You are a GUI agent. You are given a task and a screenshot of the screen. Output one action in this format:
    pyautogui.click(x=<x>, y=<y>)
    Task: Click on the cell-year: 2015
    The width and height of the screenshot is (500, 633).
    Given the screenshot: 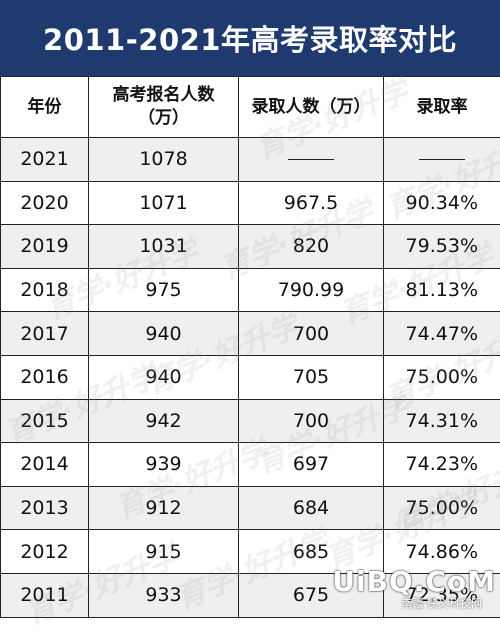 What is the action you would take?
    pyautogui.click(x=45, y=421)
    